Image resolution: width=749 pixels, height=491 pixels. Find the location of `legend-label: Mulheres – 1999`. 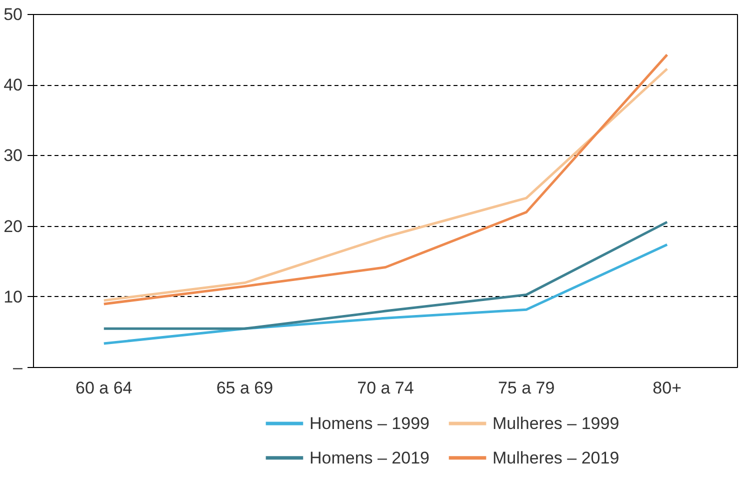

legend-label: Mulheres – 1999 is located at coordinates (556, 423).